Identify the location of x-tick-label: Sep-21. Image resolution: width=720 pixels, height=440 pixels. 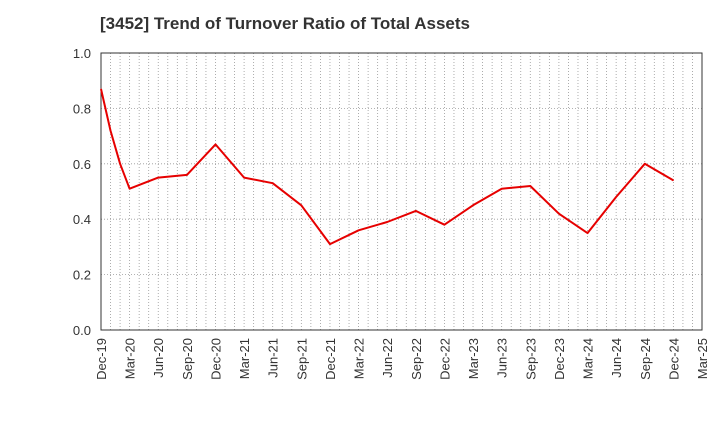
(301, 359).